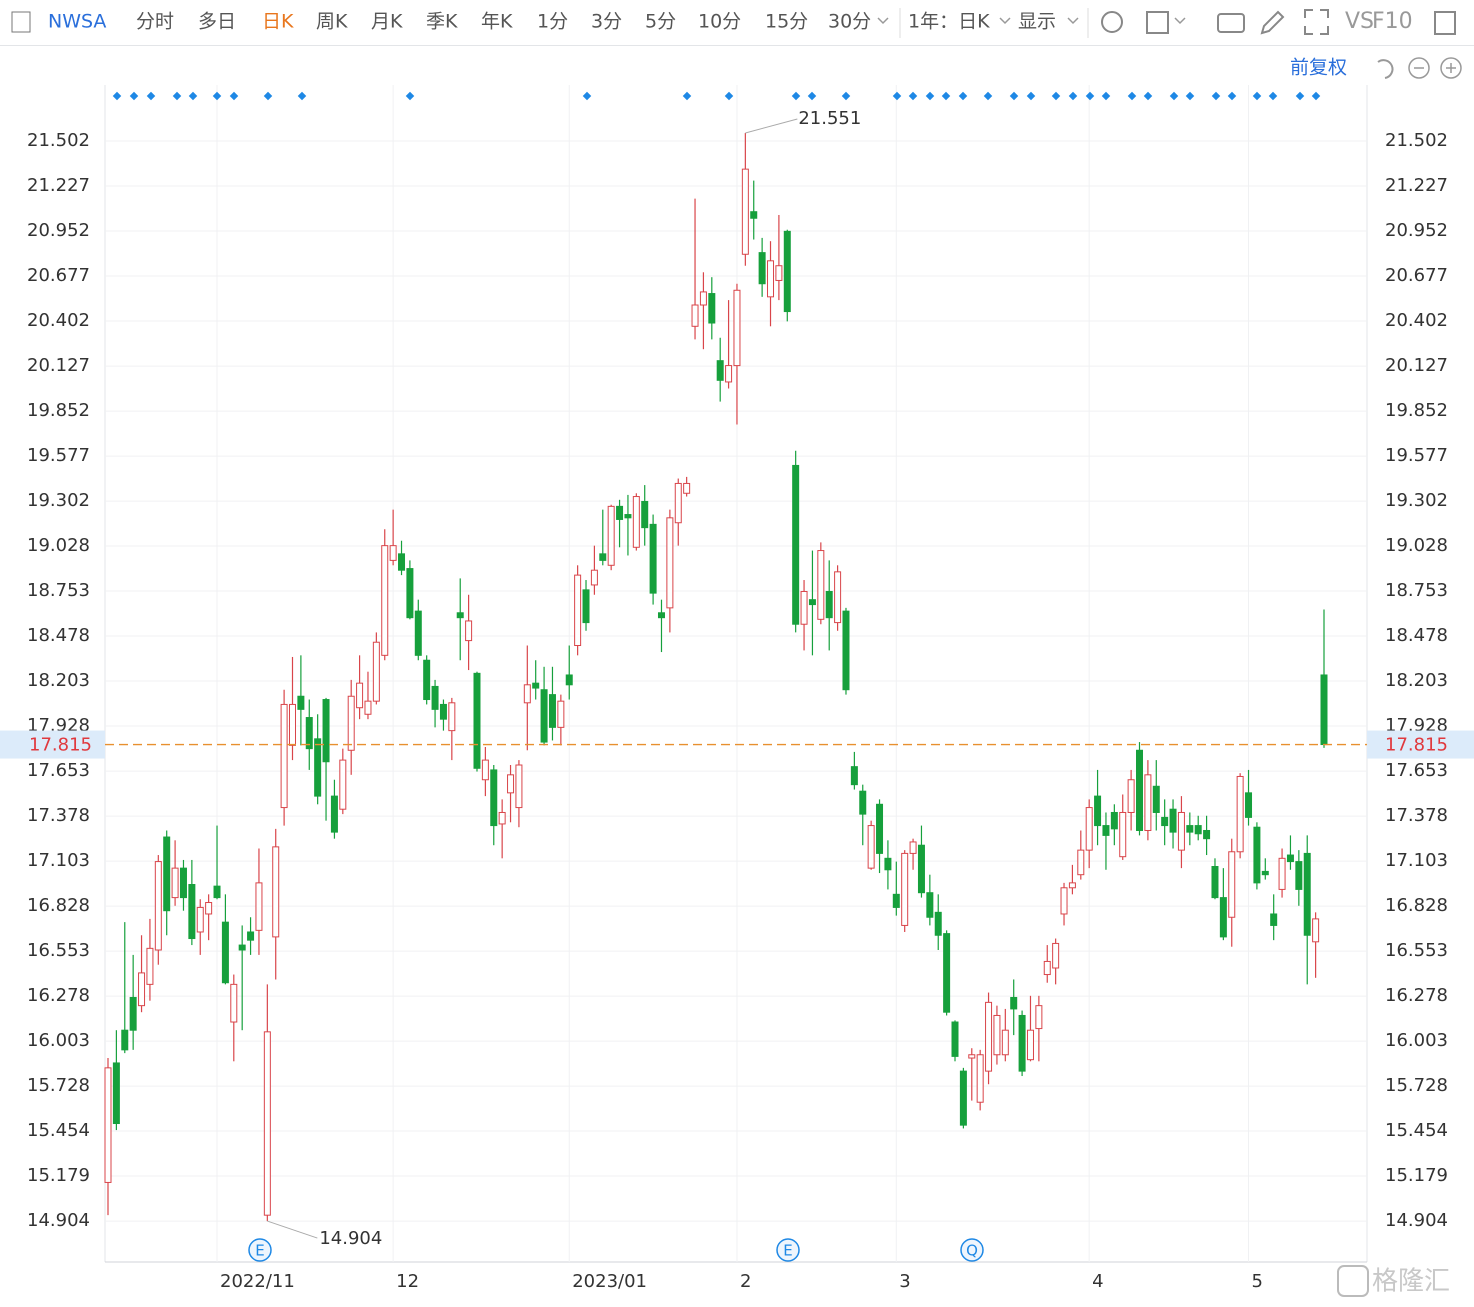 This screenshot has width=1474, height=1307. Describe the element at coordinates (552, 22) in the screenshot. I see `period-tab: 1分` at that location.